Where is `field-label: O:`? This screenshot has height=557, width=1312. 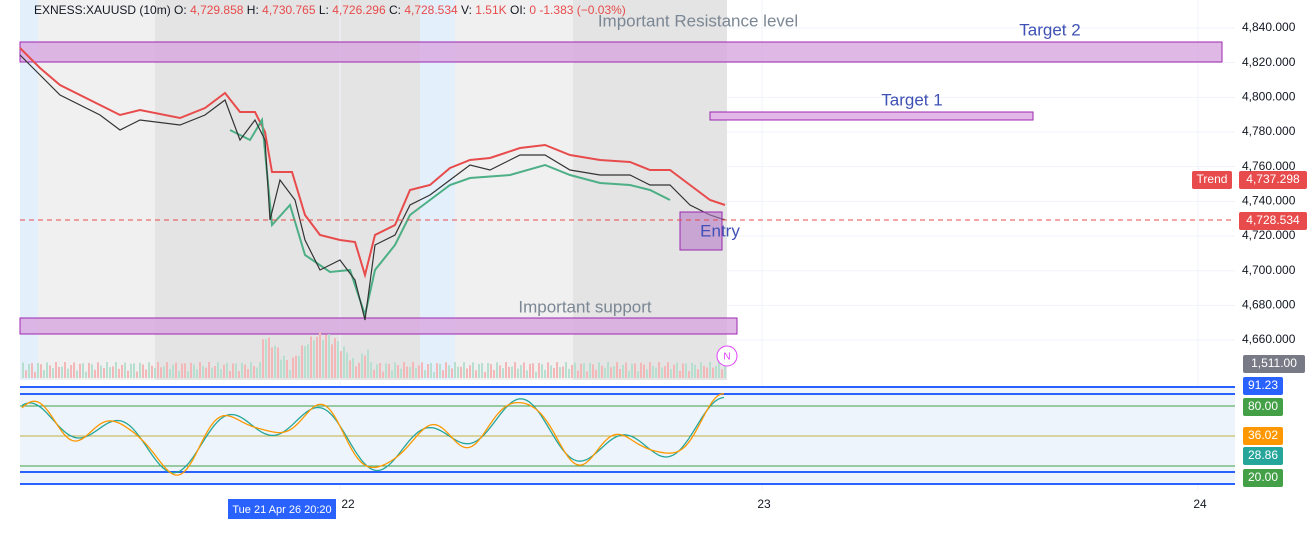 field-label: O: is located at coordinates (180, 10).